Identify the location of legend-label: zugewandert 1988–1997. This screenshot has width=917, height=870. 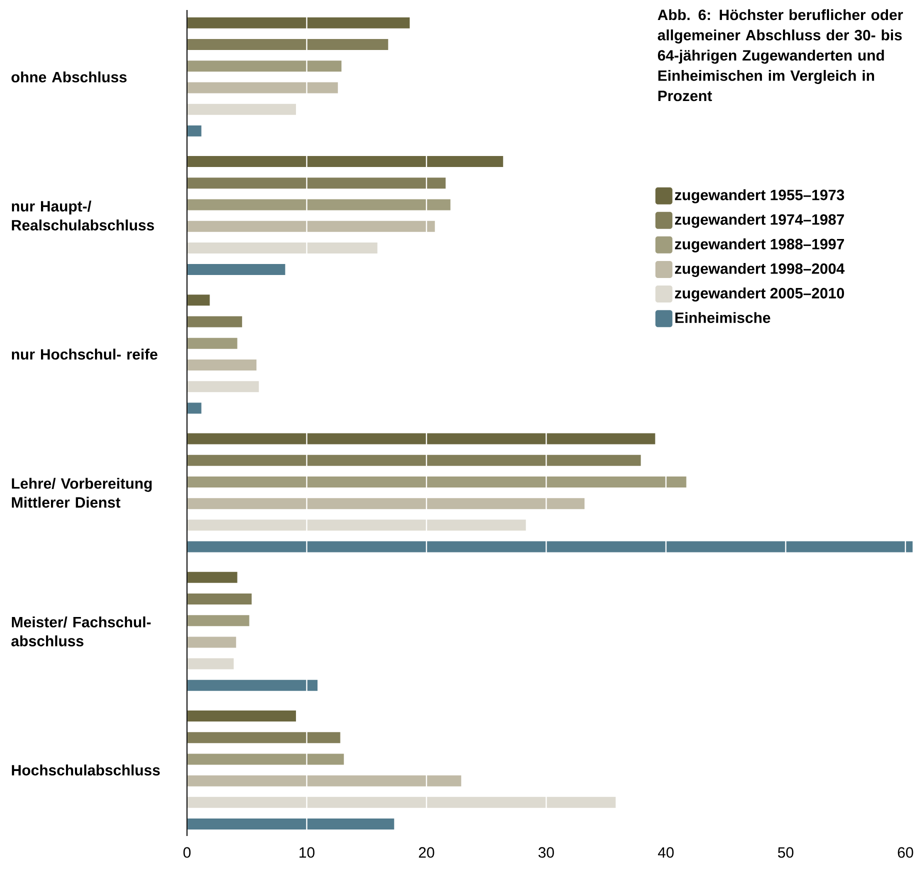
(759, 245).